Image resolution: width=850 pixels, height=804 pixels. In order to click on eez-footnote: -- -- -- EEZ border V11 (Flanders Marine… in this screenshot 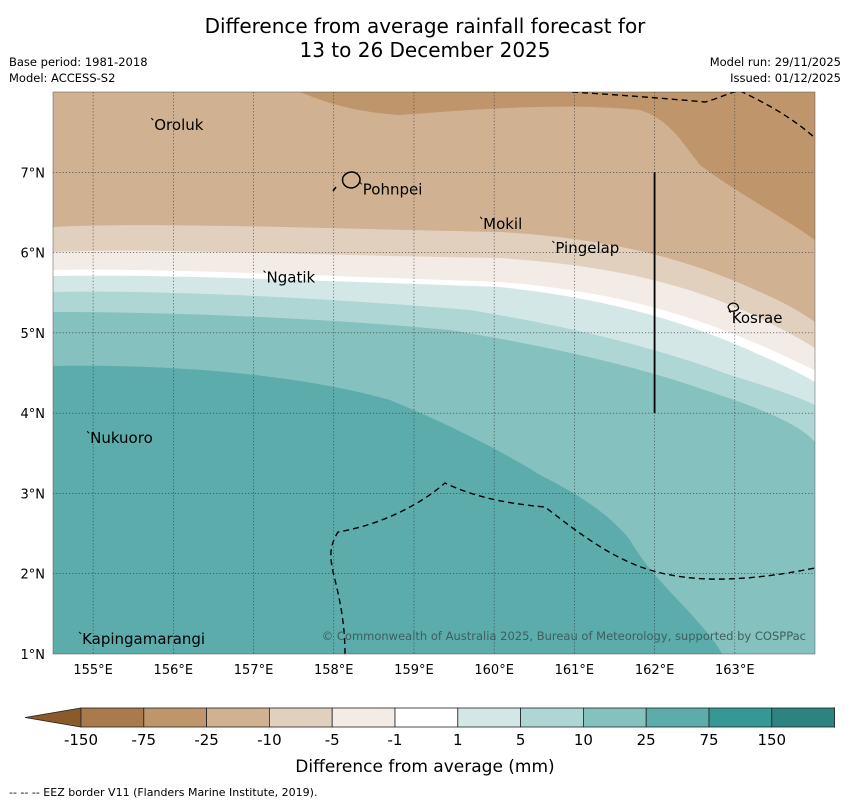, I will do `click(163, 792)`.